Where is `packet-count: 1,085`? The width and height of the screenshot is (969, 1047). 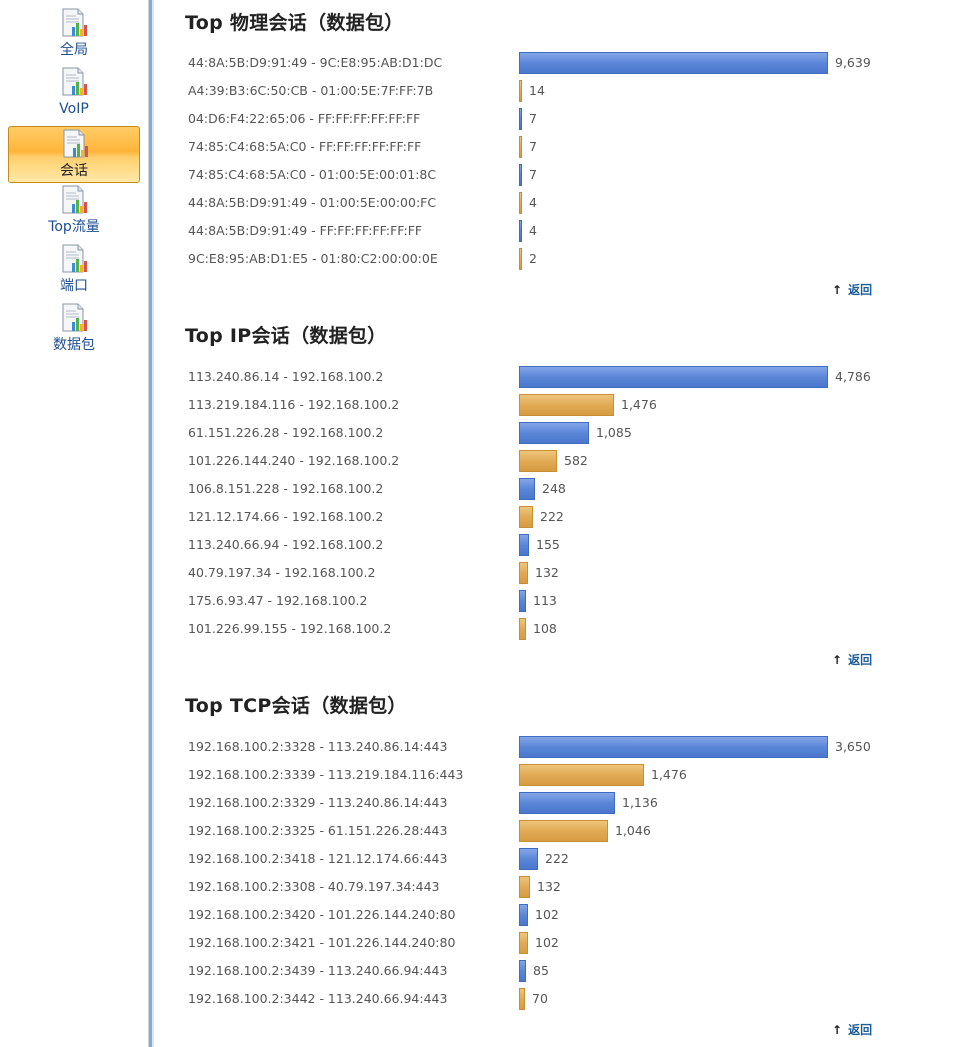 packet-count: 1,085 is located at coordinates (614, 432).